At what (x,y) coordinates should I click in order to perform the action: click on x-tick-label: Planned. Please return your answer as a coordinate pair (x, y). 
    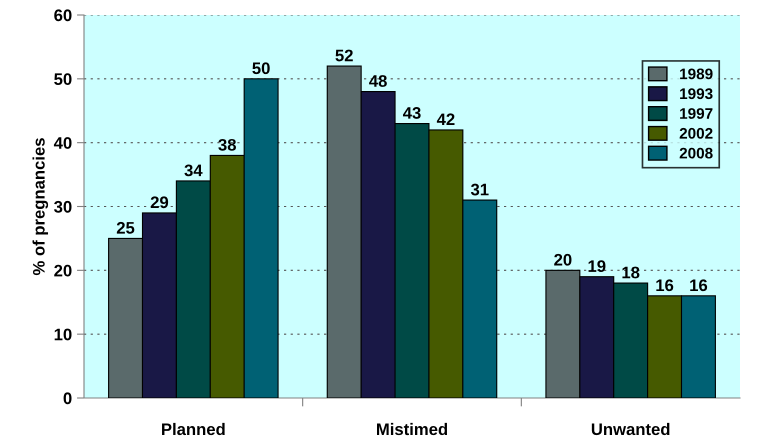
    Looking at the image, I should click on (193, 429).